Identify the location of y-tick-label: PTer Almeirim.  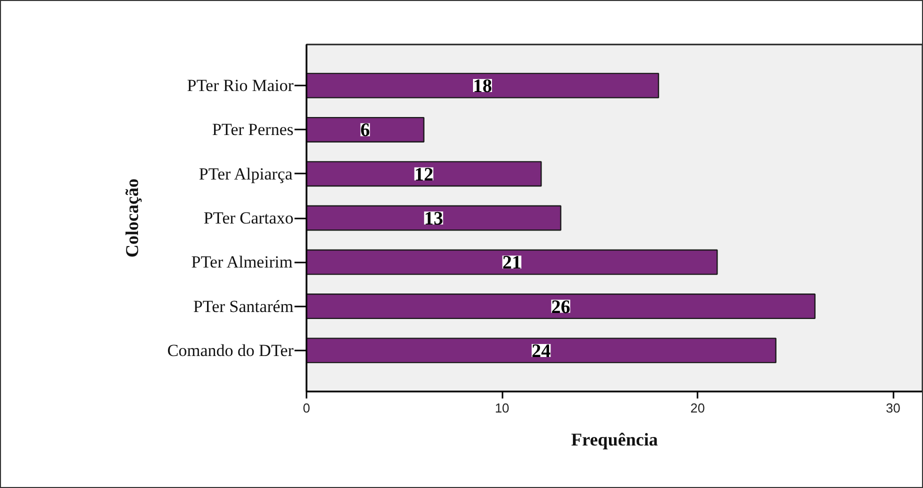
(242, 262).